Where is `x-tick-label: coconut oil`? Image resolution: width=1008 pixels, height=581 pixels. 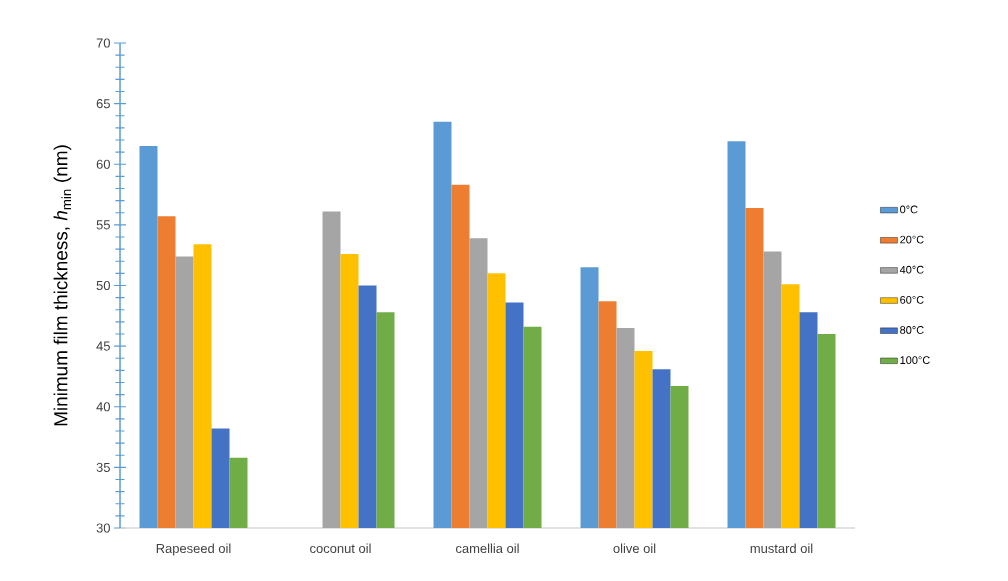 x-tick-label: coconut oil is located at coordinates (340, 548).